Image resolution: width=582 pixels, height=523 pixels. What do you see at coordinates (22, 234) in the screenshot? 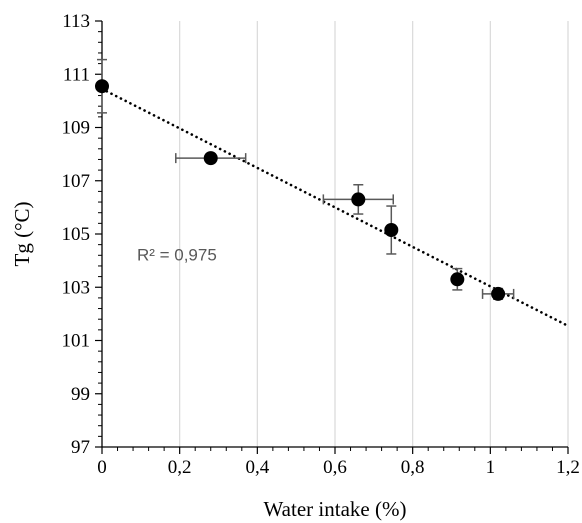
I see `y-axis-title: Tg (°C)` at bounding box center [22, 234].